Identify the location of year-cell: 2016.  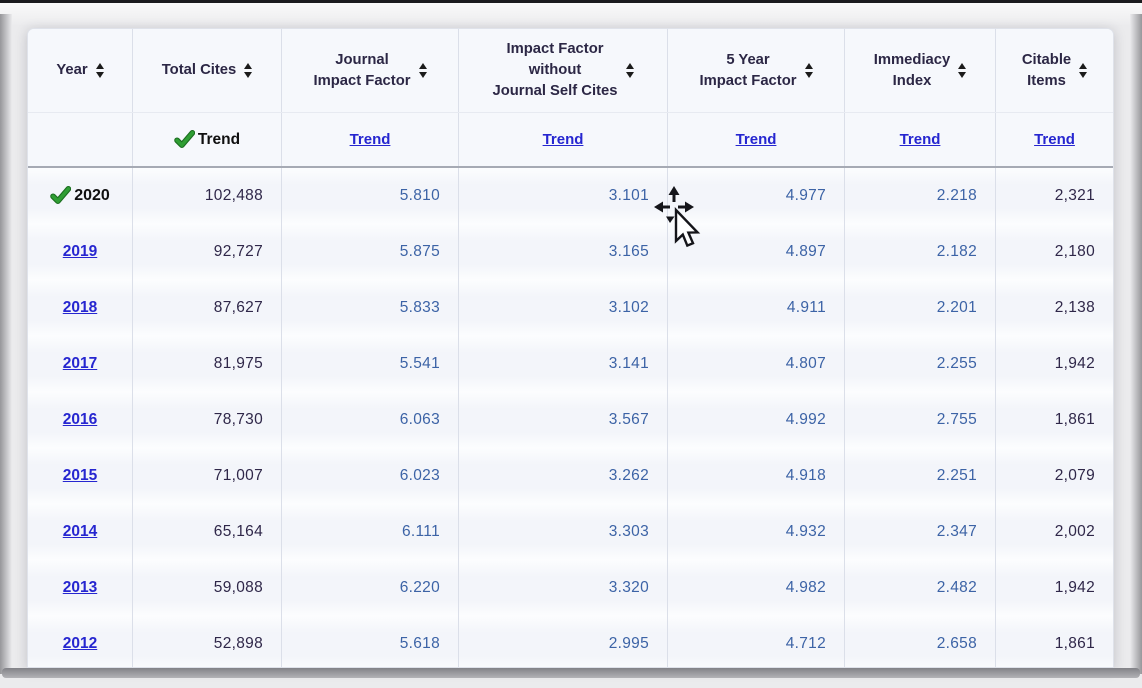
(80, 420).